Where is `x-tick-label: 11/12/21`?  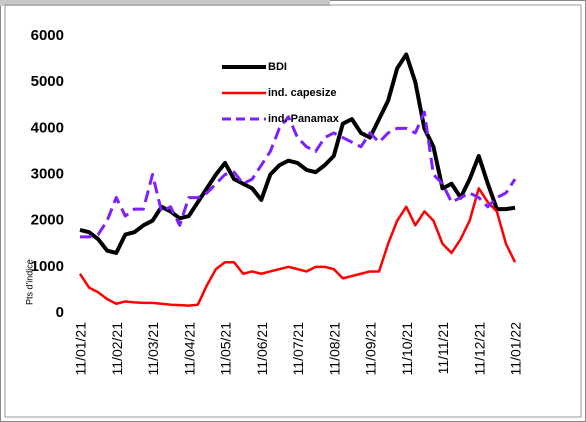 x-tick-label: 11/12/21 is located at coordinates (479, 349).